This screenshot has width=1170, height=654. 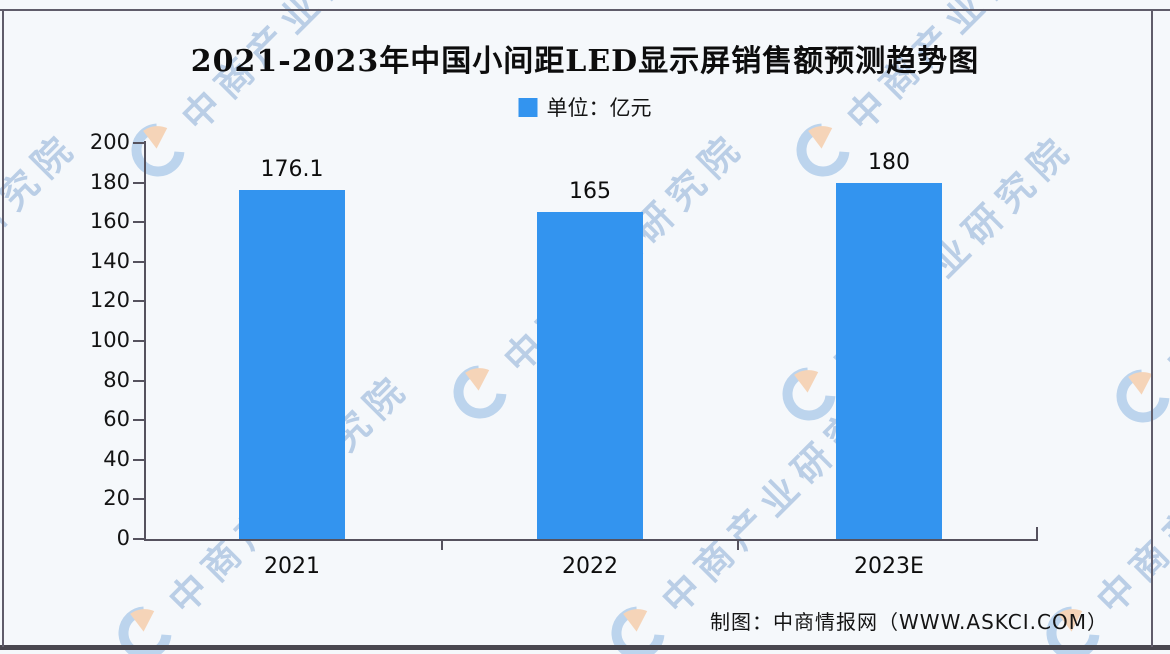 I want to click on y-axis-tick-label: 60, so click(x=116, y=419).